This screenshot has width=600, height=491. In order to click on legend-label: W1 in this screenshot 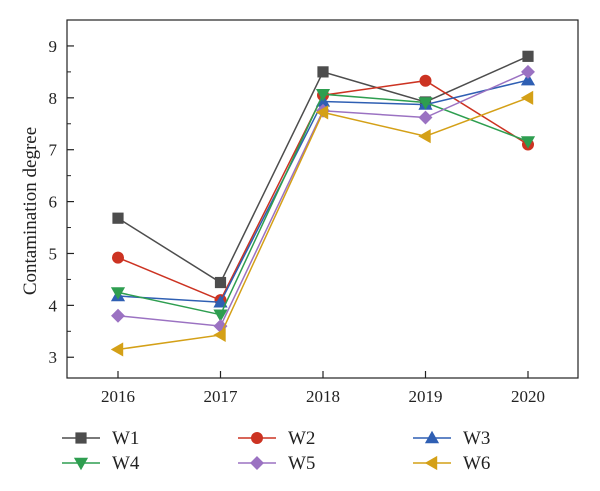, I will do `click(125, 438)`.